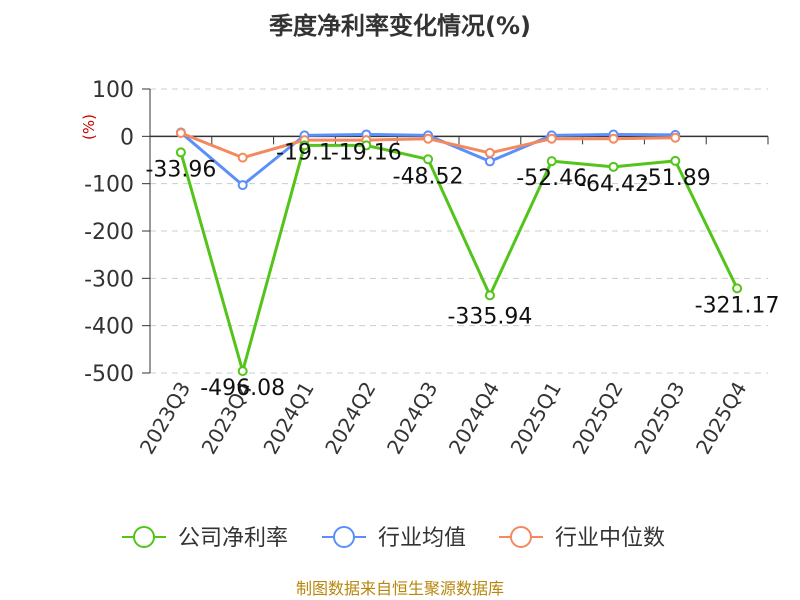 The width and height of the screenshot is (800, 600). What do you see at coordinates (109, 279) in the screenshot?
I see `y-tick-label: -300` at bounding box center [109, 279].